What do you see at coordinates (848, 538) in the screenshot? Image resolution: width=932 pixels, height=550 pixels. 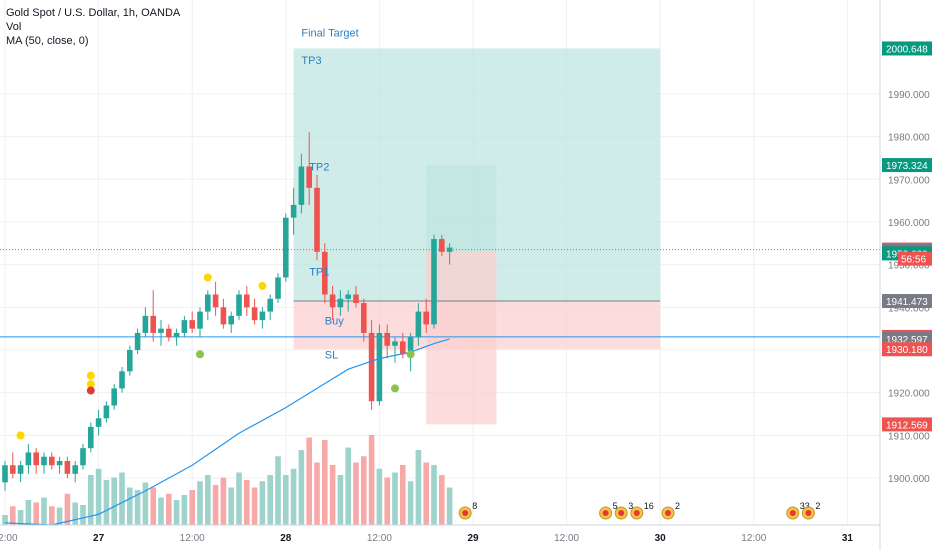 I see `time-tick-label: 31` at bounding box center [848, 538].